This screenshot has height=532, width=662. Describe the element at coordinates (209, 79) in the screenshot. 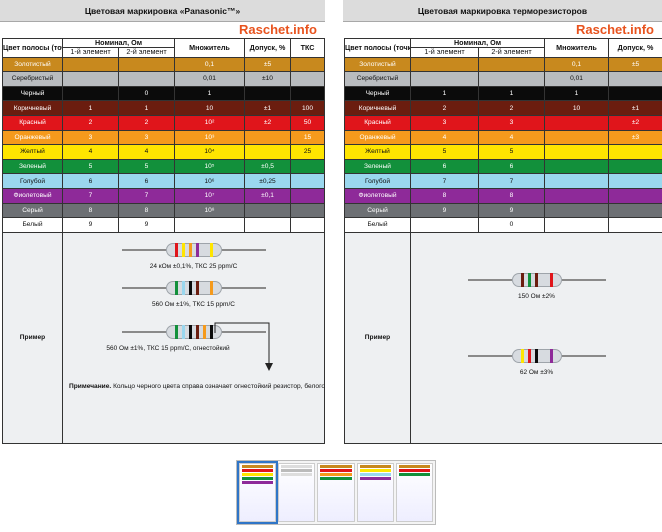

I see `cell-m: 0,01` at that location.